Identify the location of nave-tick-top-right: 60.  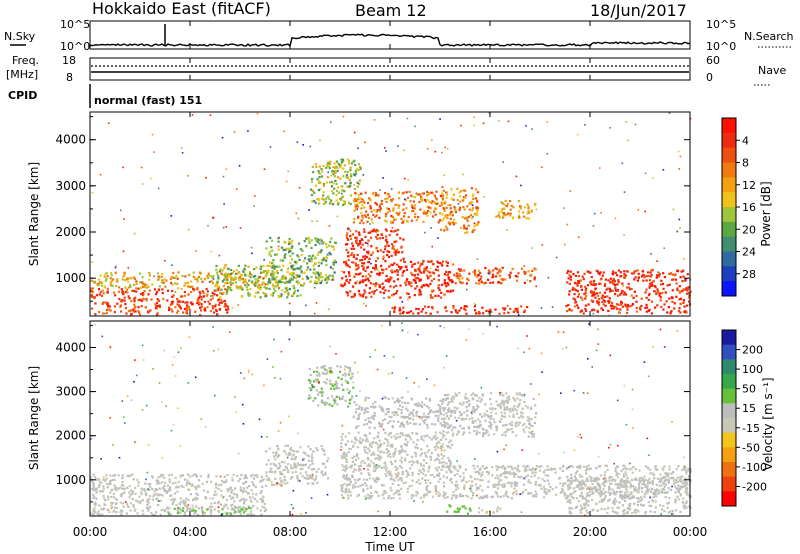
(713, 60).